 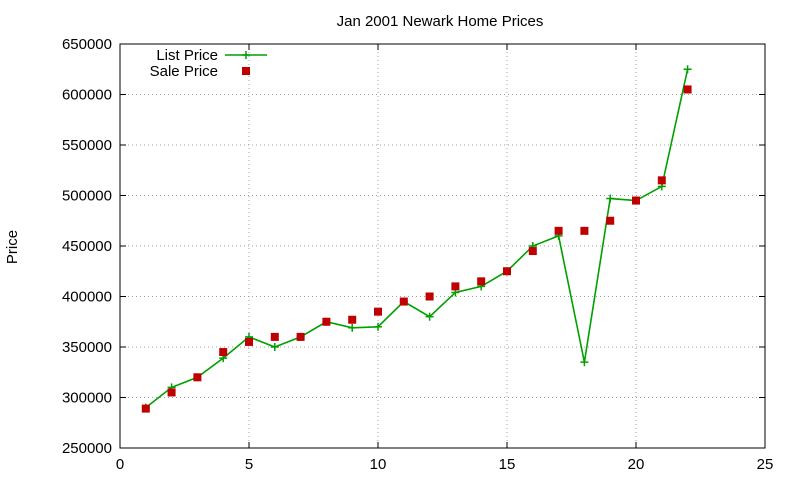 What do you see at coordinates (249, 464) in the screenshot?
I see `x-tick-label: 5` at bounding box center [249, 464].